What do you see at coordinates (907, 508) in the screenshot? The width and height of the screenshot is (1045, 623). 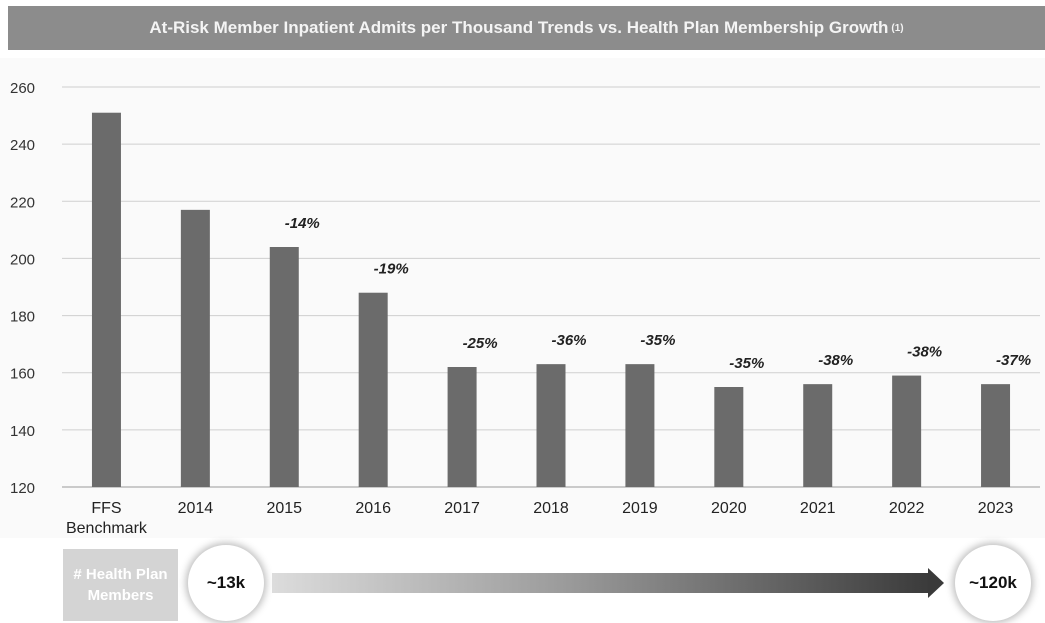 I see `x-tick-label: 2022` at bounding box center [907, 508].